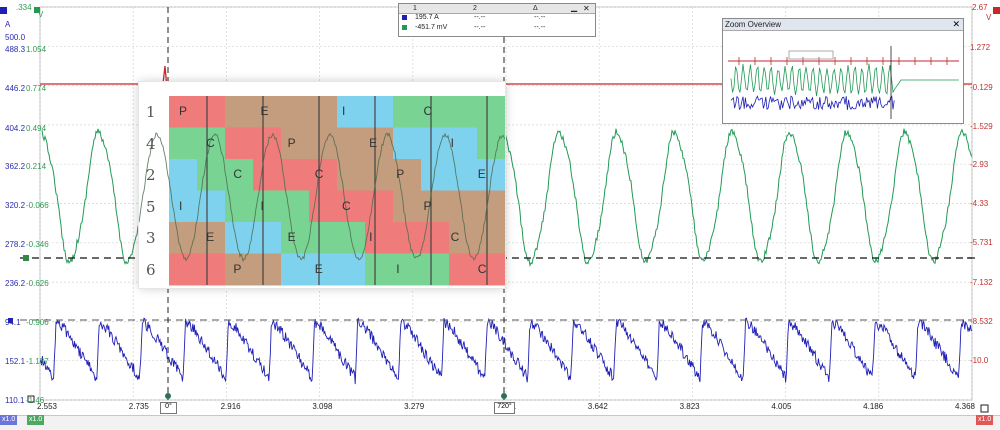  What do you see at coordinates (15, 37) in the screenshot?
I see `blue-axis-tick-label: 500.0` at bounding box center [15, 37].